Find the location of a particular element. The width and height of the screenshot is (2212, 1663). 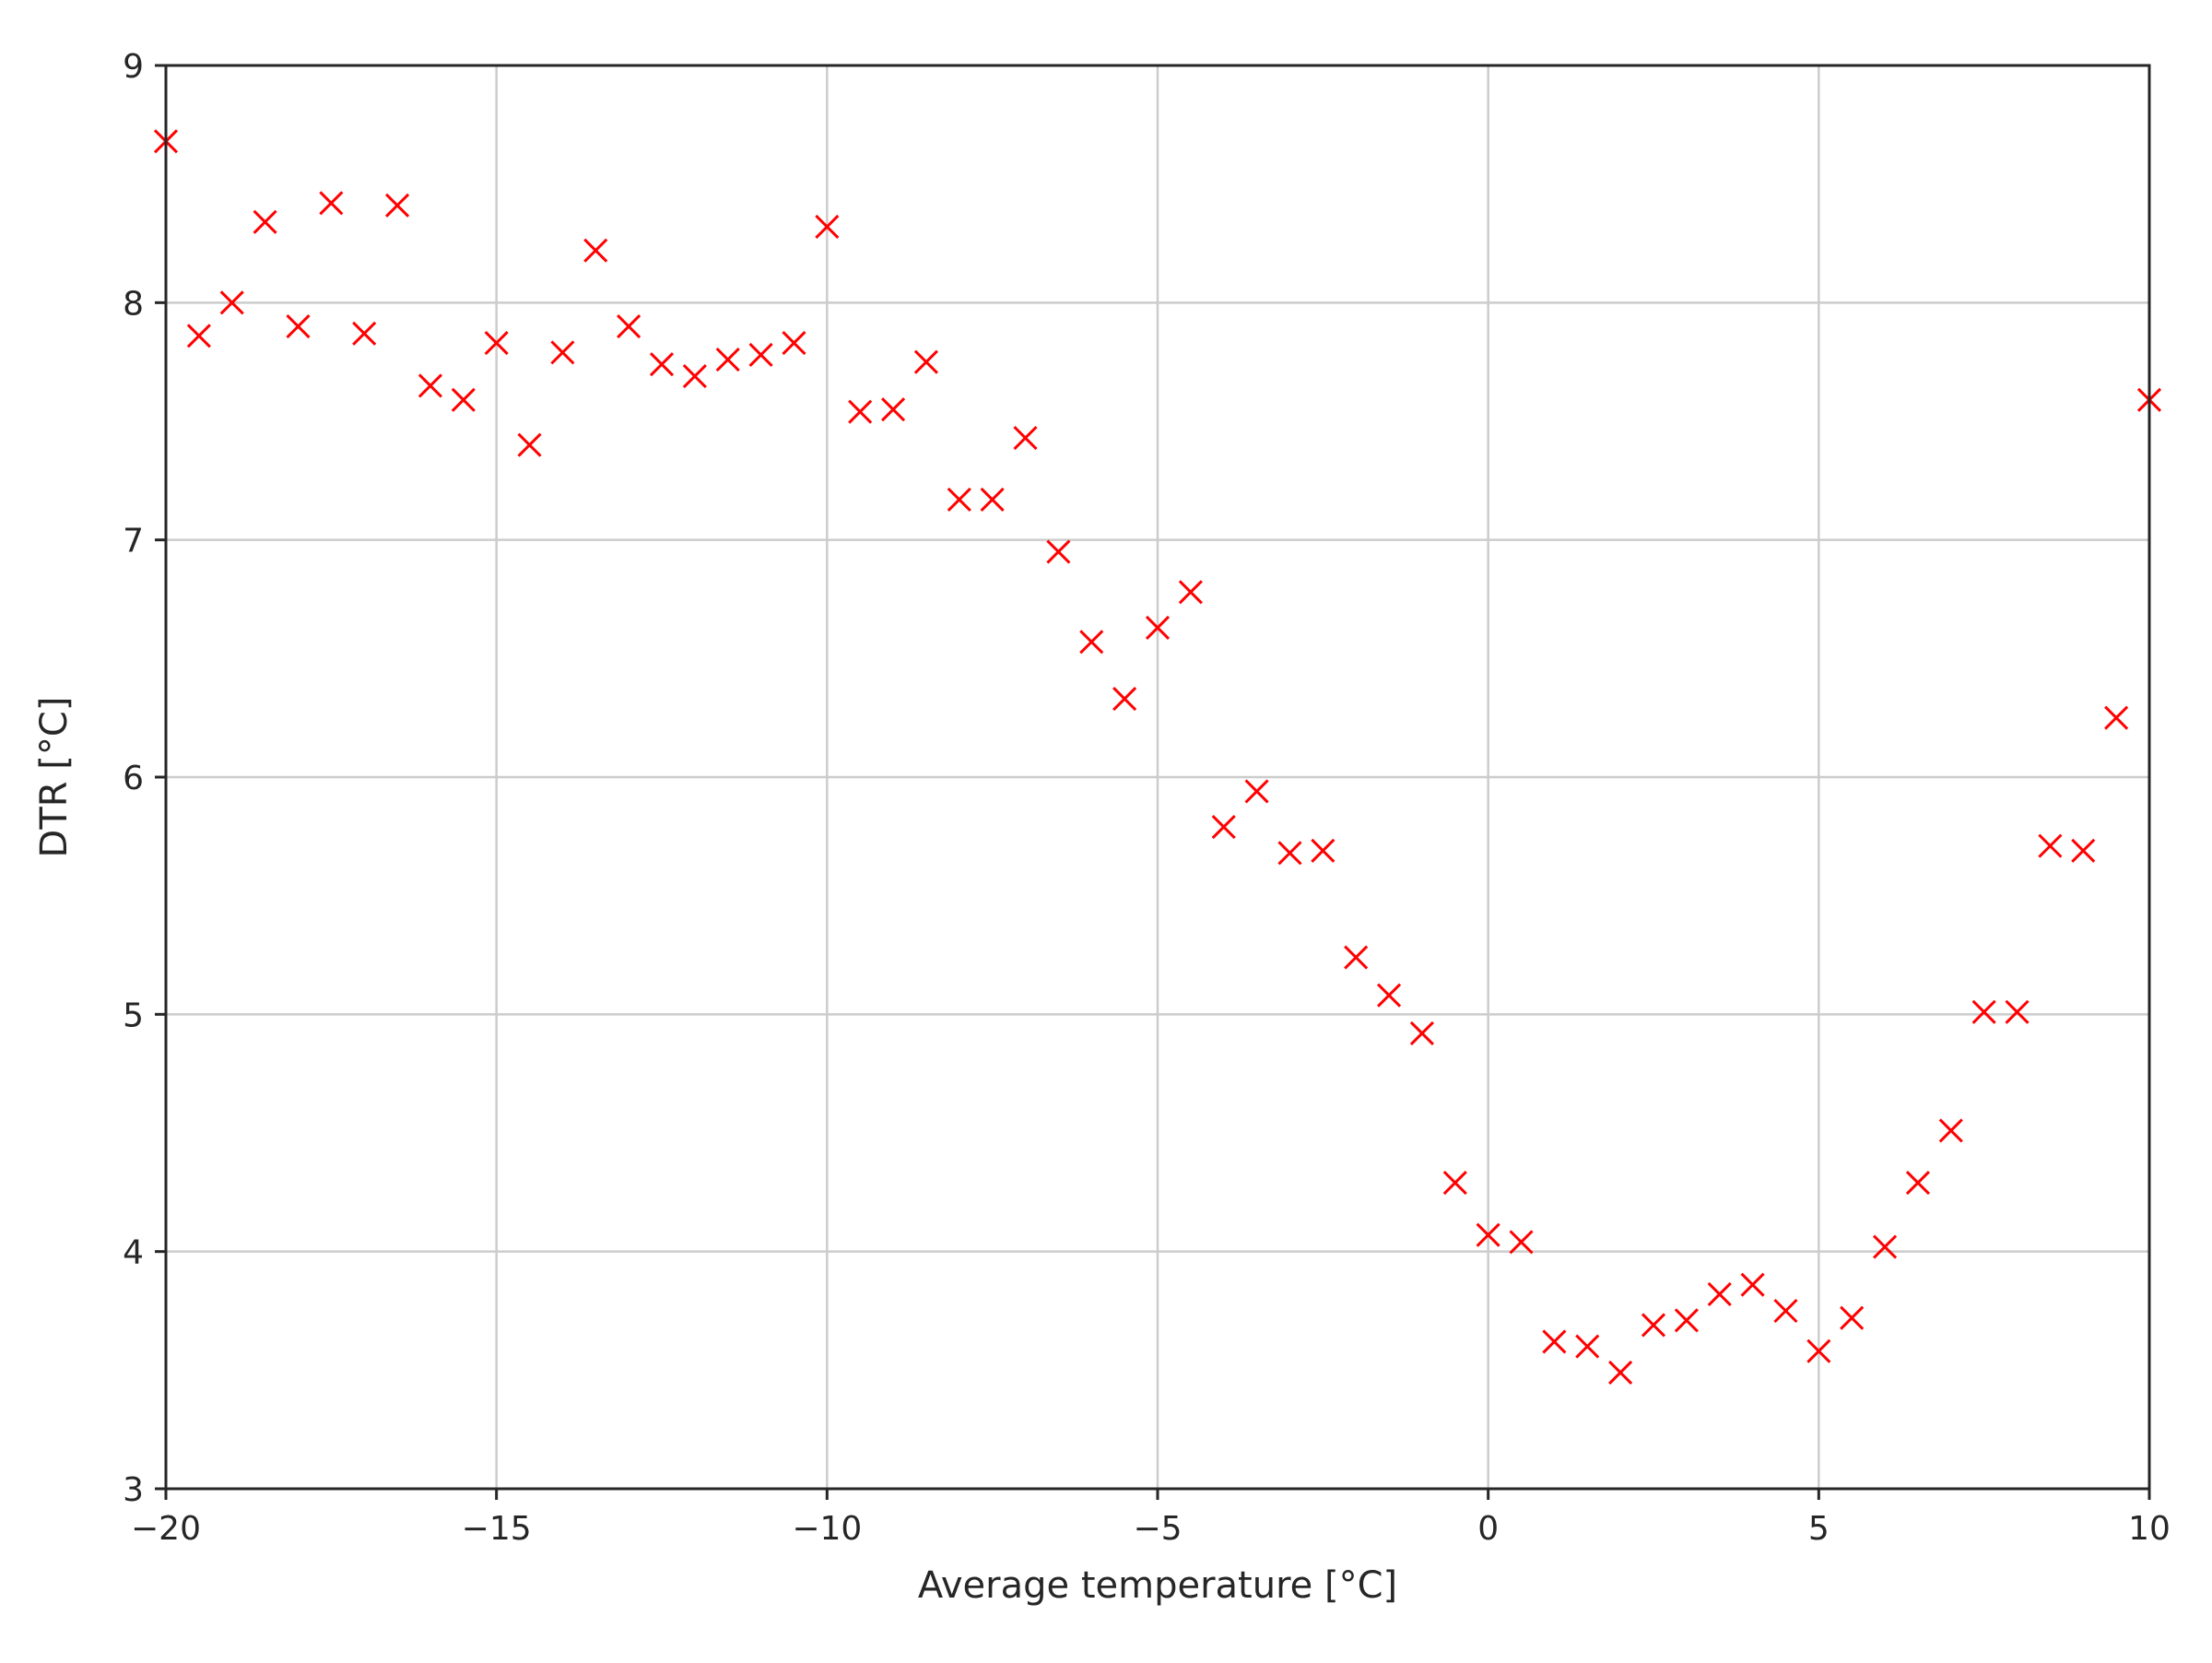

x-tick-label: −15 is located at coordinates (497, 1529).